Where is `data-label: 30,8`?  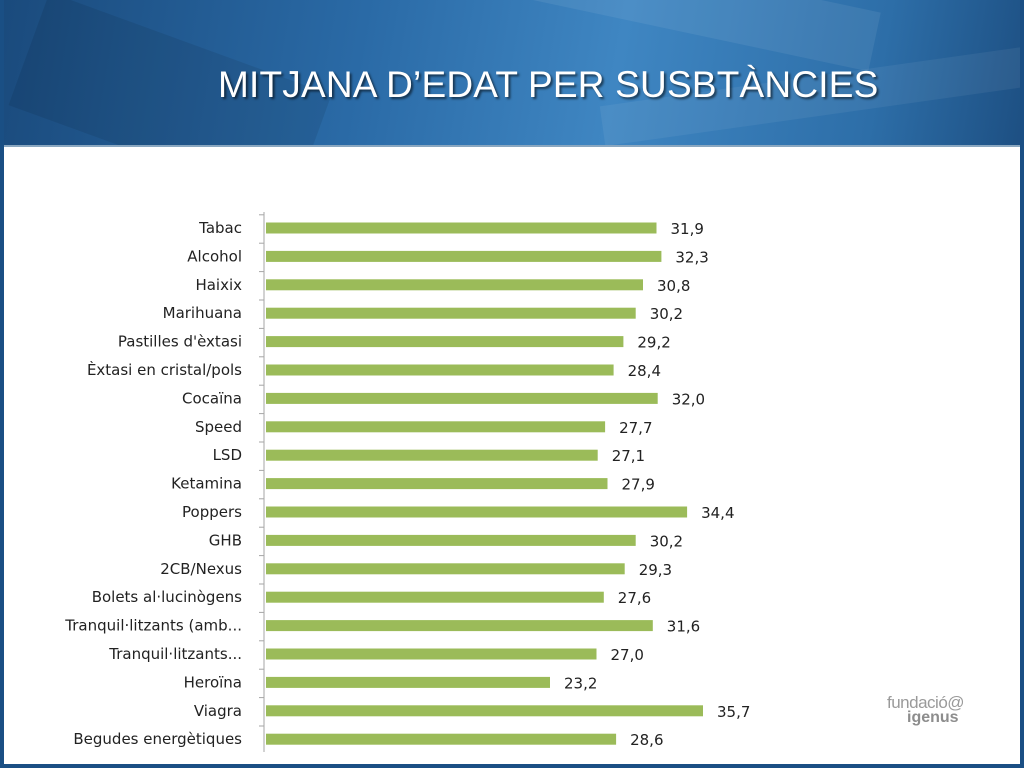
data-label: 30,8 is located at coordinates (673, 286).